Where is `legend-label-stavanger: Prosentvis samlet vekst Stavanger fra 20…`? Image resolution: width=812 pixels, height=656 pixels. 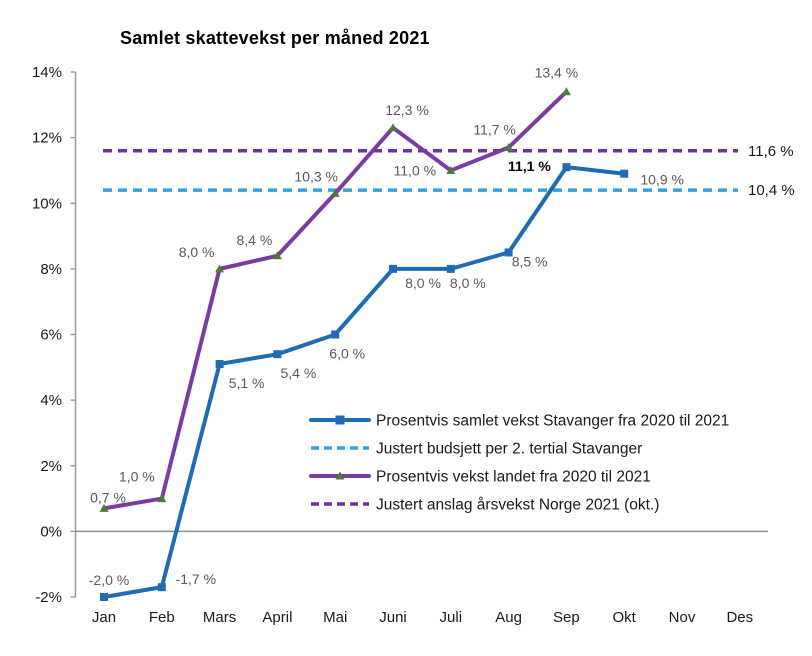 legend-label-stavanger: Prosentvis samlet vekst Stavanger fra 20… is located at coordinates (552, 421).